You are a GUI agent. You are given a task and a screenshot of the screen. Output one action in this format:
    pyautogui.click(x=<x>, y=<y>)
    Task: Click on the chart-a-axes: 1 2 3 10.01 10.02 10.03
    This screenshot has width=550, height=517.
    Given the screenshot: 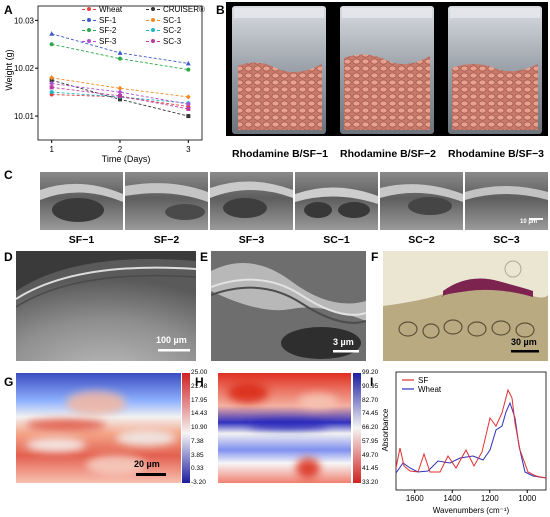 What is the action you would take?
    pyautogui.click(x=108, y=79)
    